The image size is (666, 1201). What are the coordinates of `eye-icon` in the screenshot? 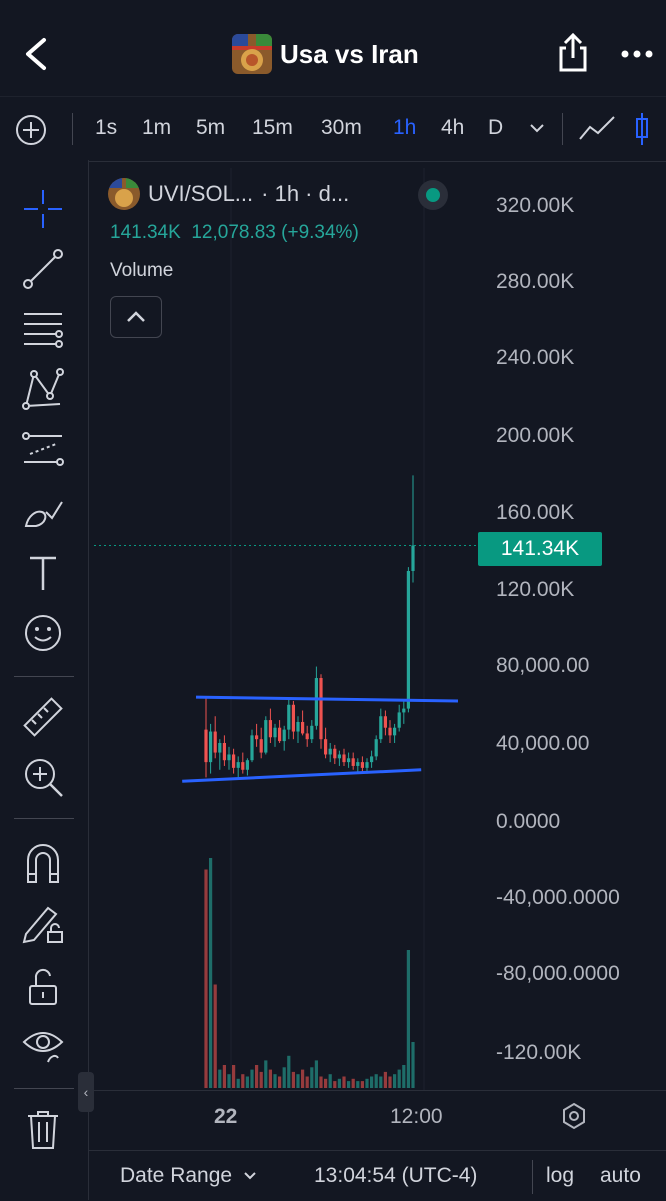 It's located at (43, 1043).